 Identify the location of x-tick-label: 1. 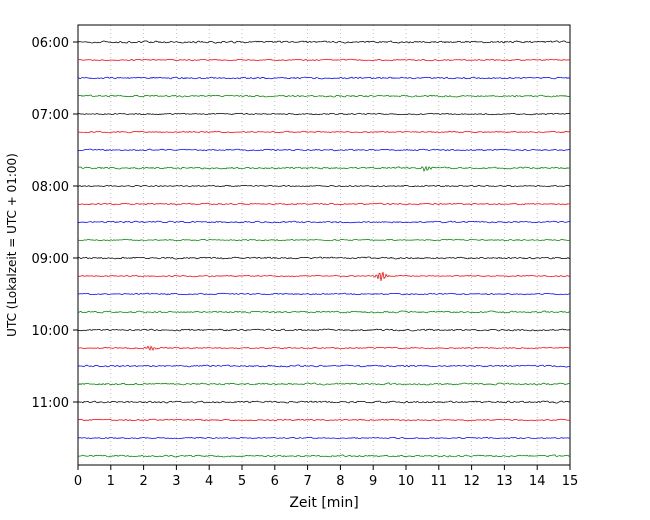
(111, 481).